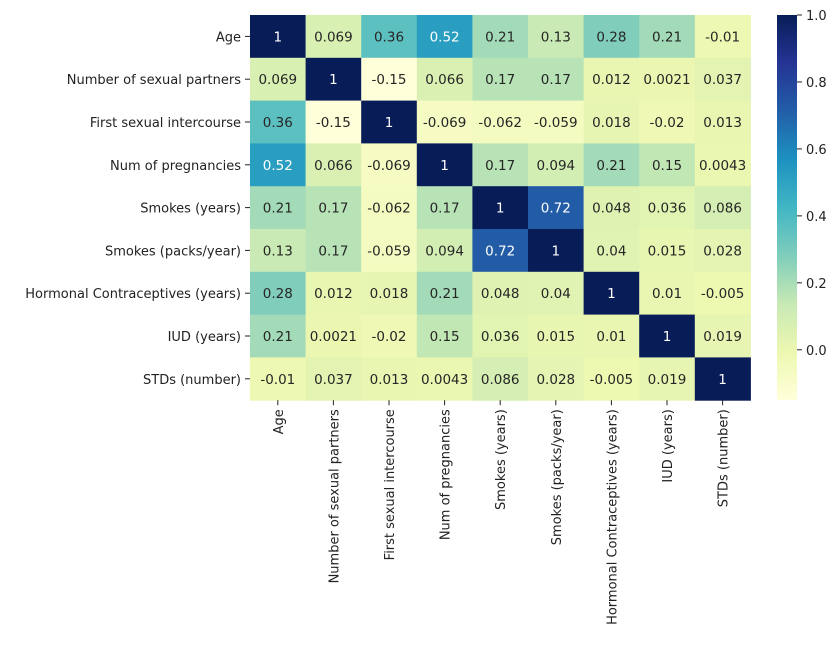 The image size is (838, 650). Describe the element at coordinates (611, 37) in the screenshot. I see `cell-value-label: 0.28` at that location.